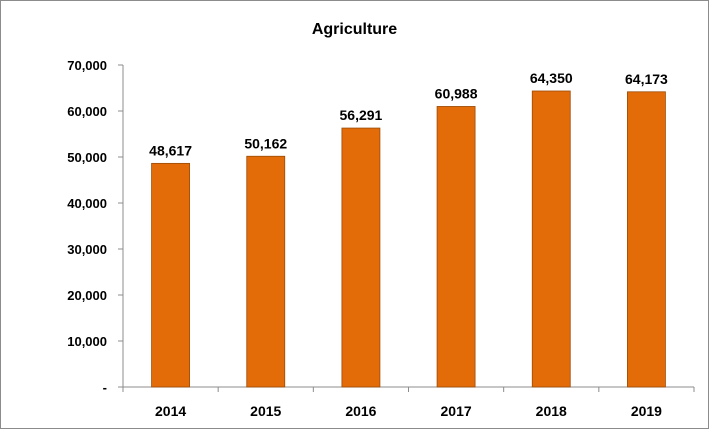 This screenshot has width=709, height=429. Describe the element at coordinates (551, 78) in the screenshot. I see `data-label: 64,350` at that location.